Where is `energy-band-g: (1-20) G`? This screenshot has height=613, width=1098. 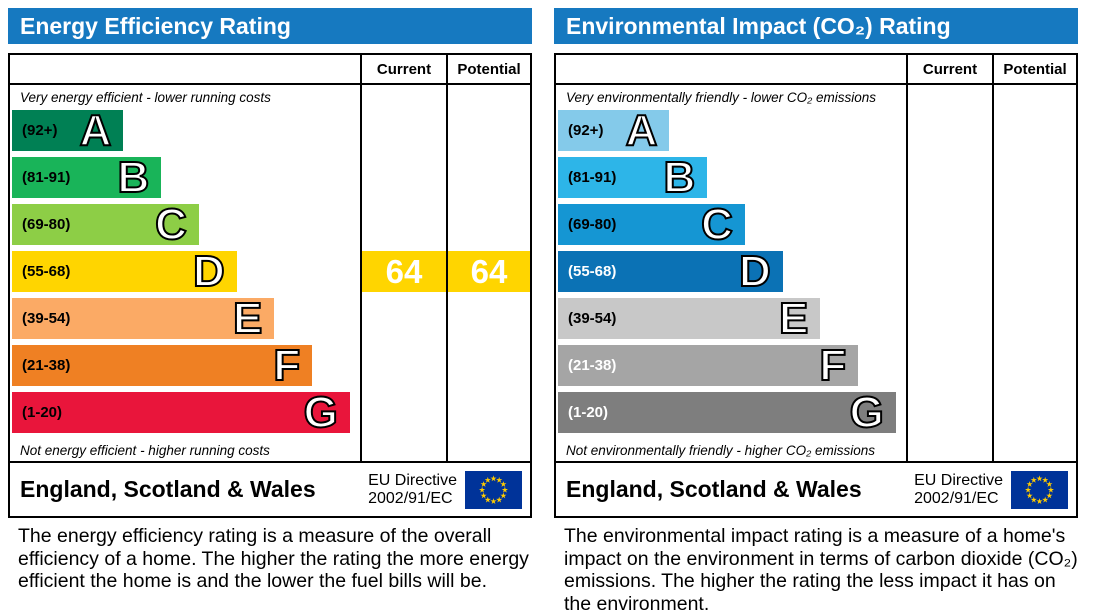 energy-band-g: (1-20) G is located at coordinates (181, 412).